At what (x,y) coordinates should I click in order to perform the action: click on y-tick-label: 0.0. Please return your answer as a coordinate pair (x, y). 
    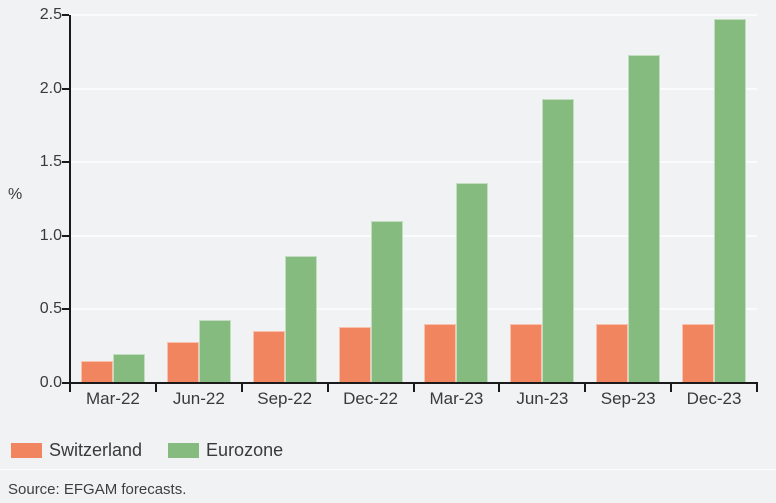
    Looking at the image, I should click on (50, 382).